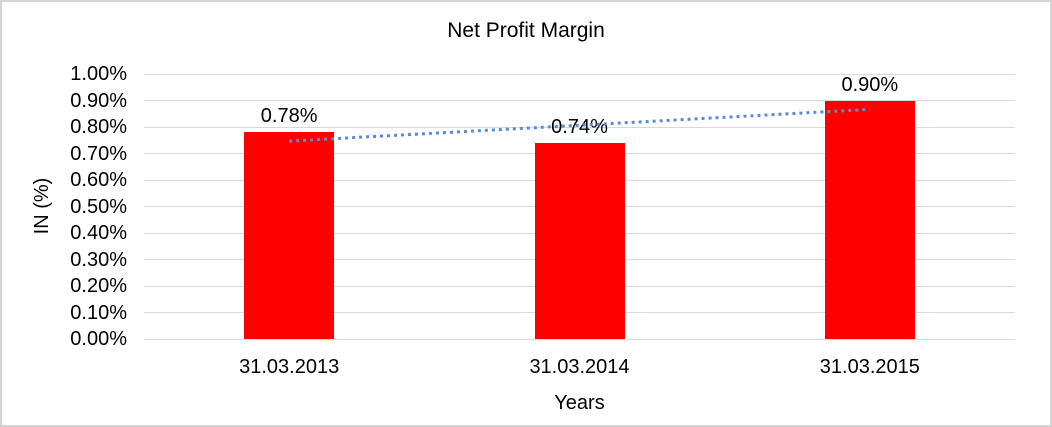 The image size is (1052, 427). I want to click on chart-title: Net Profit Margin, so click(526, 30).